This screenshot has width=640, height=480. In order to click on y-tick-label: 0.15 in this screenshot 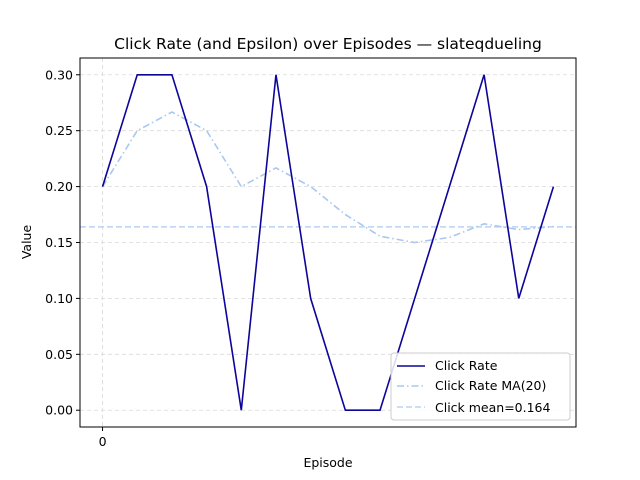, I will do `click(59, 242)`.